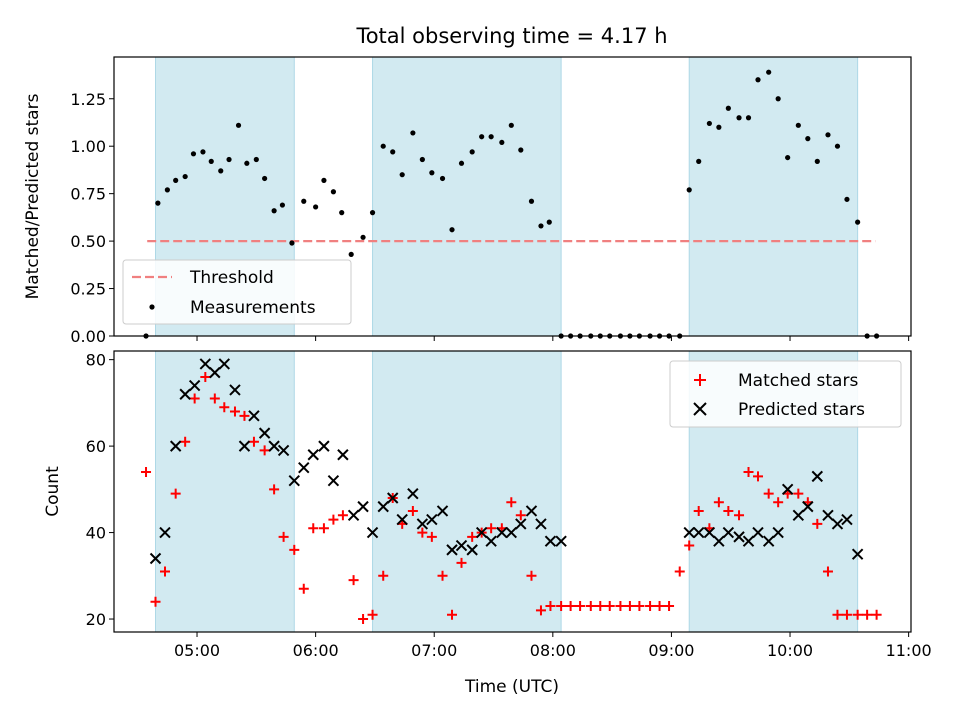  I want to click on y-tick-label: 80, so click(96, 360).